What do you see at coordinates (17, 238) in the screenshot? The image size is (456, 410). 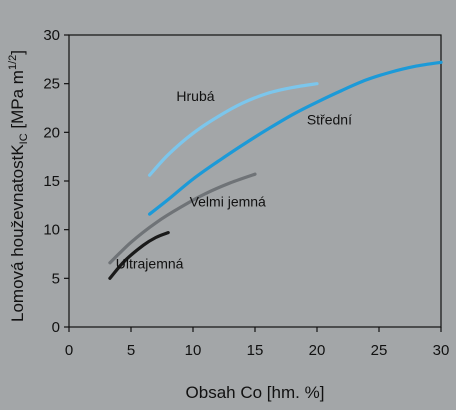 I see `y-axis-label-main: Lomová houževnatost` at bounding box center [17, 238].